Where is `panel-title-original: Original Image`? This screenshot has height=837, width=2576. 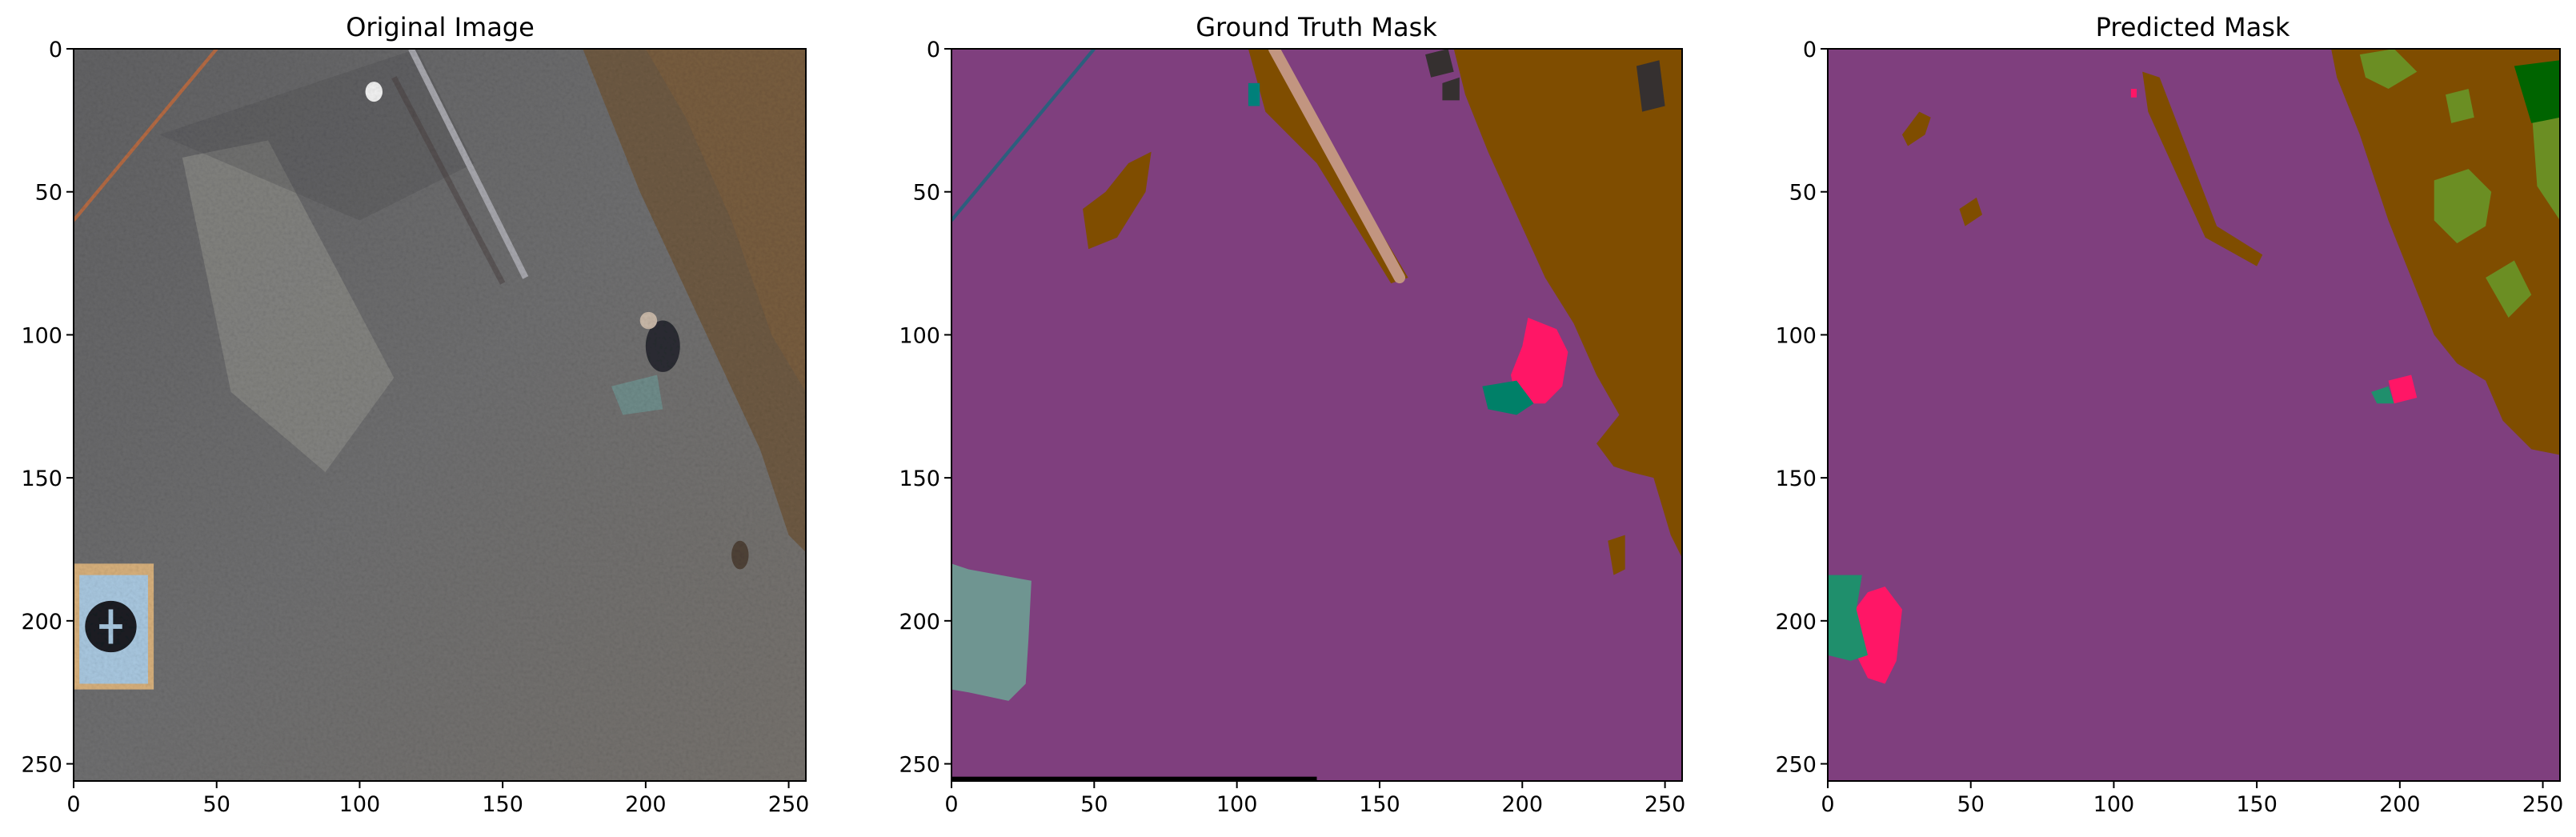
panel-title-original: Original Image is located at coordinates (440, 27).